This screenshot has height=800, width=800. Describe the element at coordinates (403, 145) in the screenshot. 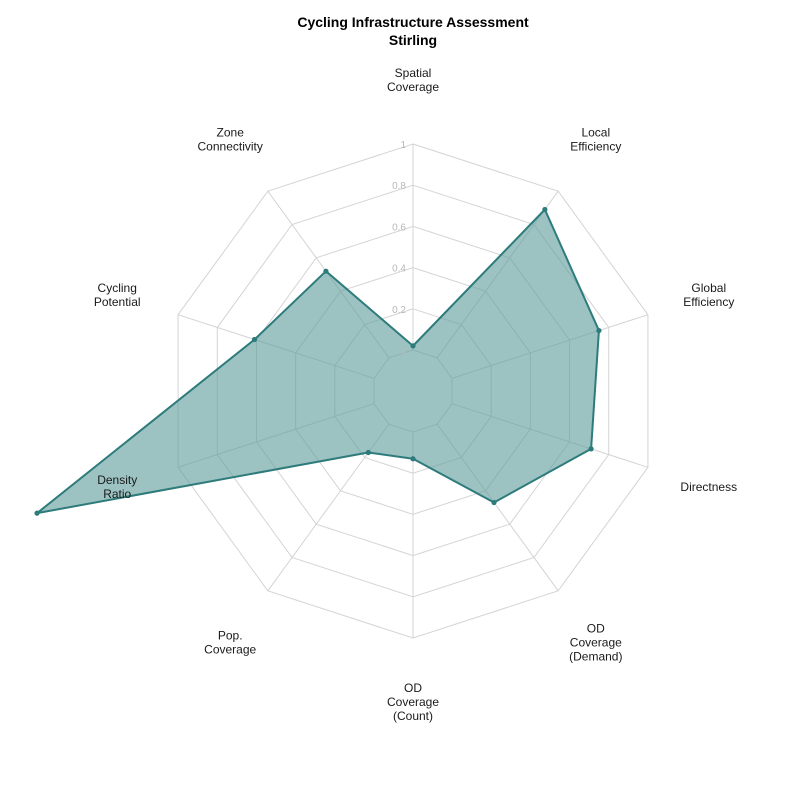

I see `tick-label: 1` at that location.